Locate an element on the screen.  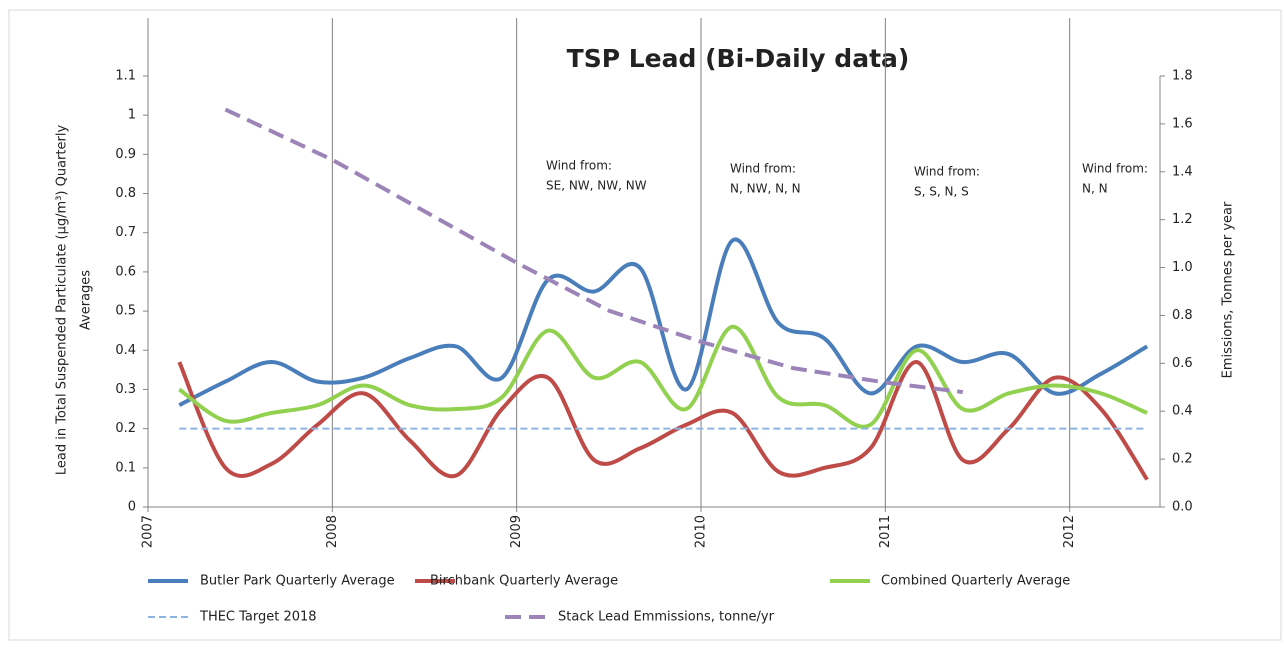
y-tick-label: 0.1 is located at coordinates (125, 467).